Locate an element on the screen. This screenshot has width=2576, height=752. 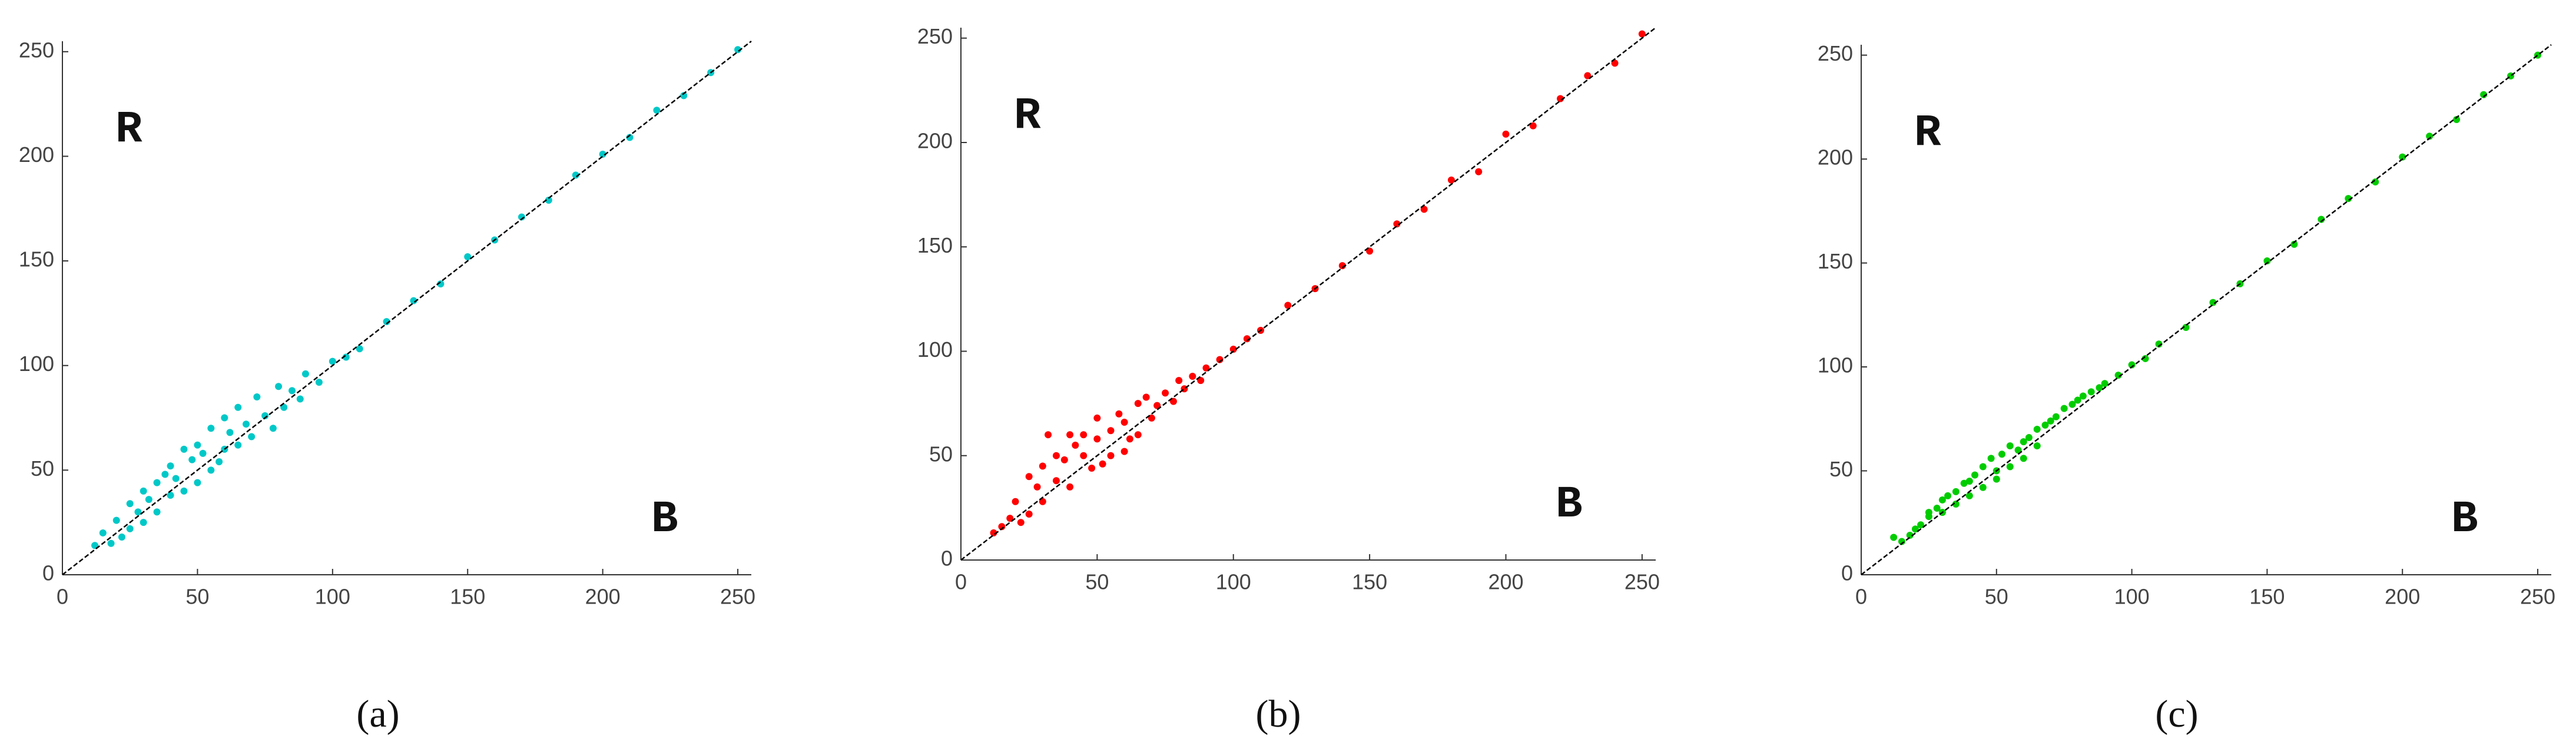
x-tick-label: 200 is located at coordinates (1505, 582).